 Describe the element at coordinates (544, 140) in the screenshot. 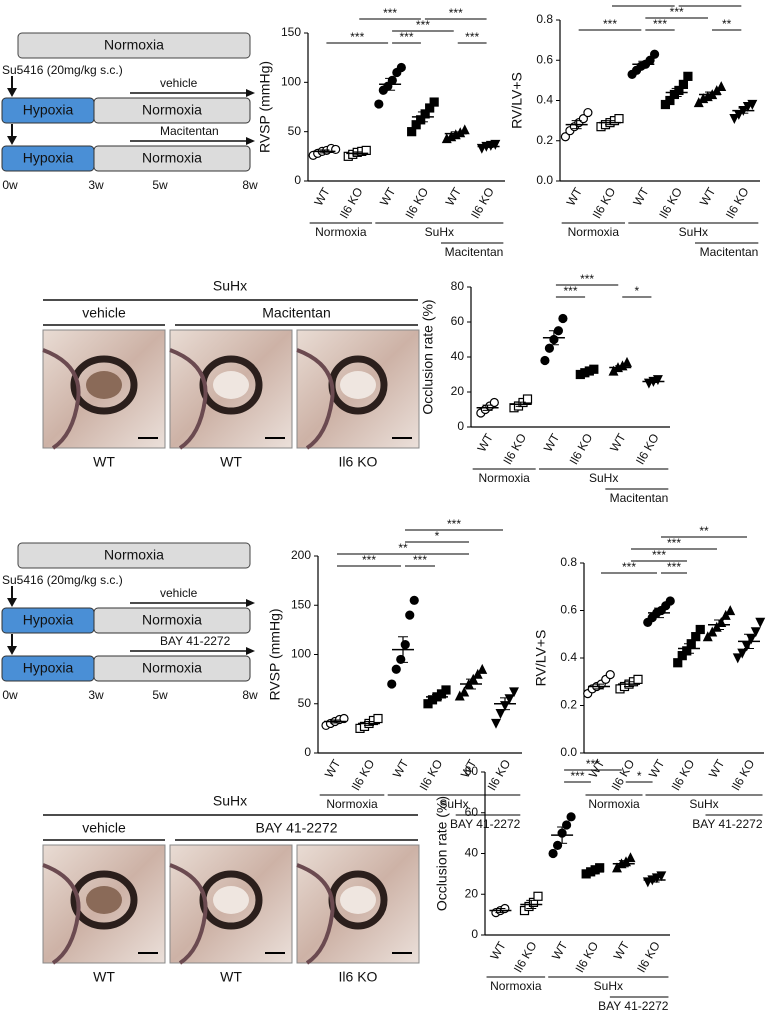

I see `y-tick-label: 0.2` at that location.